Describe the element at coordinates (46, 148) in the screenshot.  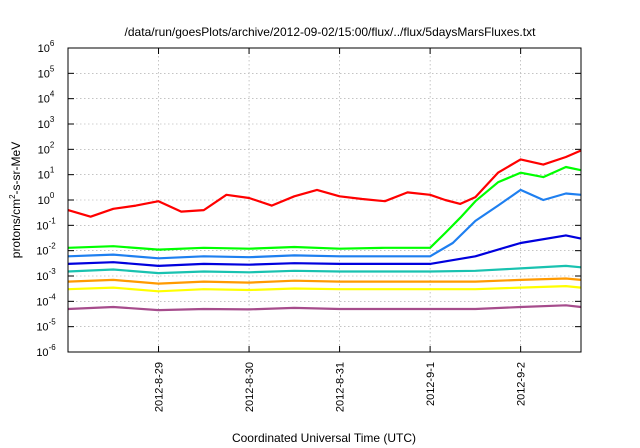
I see `y-tick-label: 10²` at that location.